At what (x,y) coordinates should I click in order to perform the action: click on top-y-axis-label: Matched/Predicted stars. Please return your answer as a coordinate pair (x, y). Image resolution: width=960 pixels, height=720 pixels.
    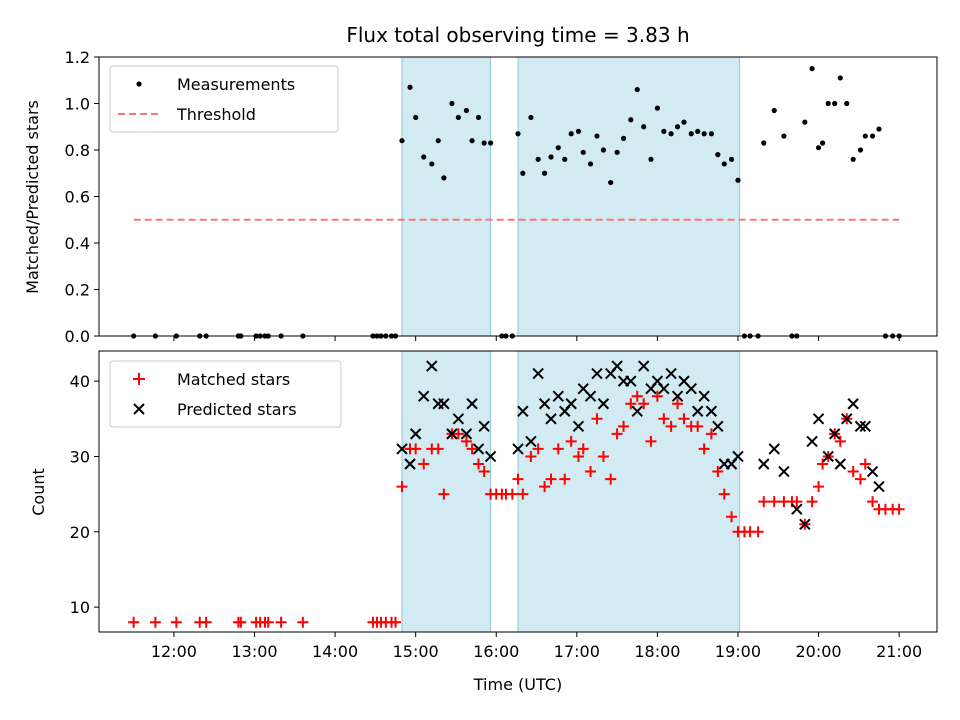
    Looking at the image, I should click on (32, 197).